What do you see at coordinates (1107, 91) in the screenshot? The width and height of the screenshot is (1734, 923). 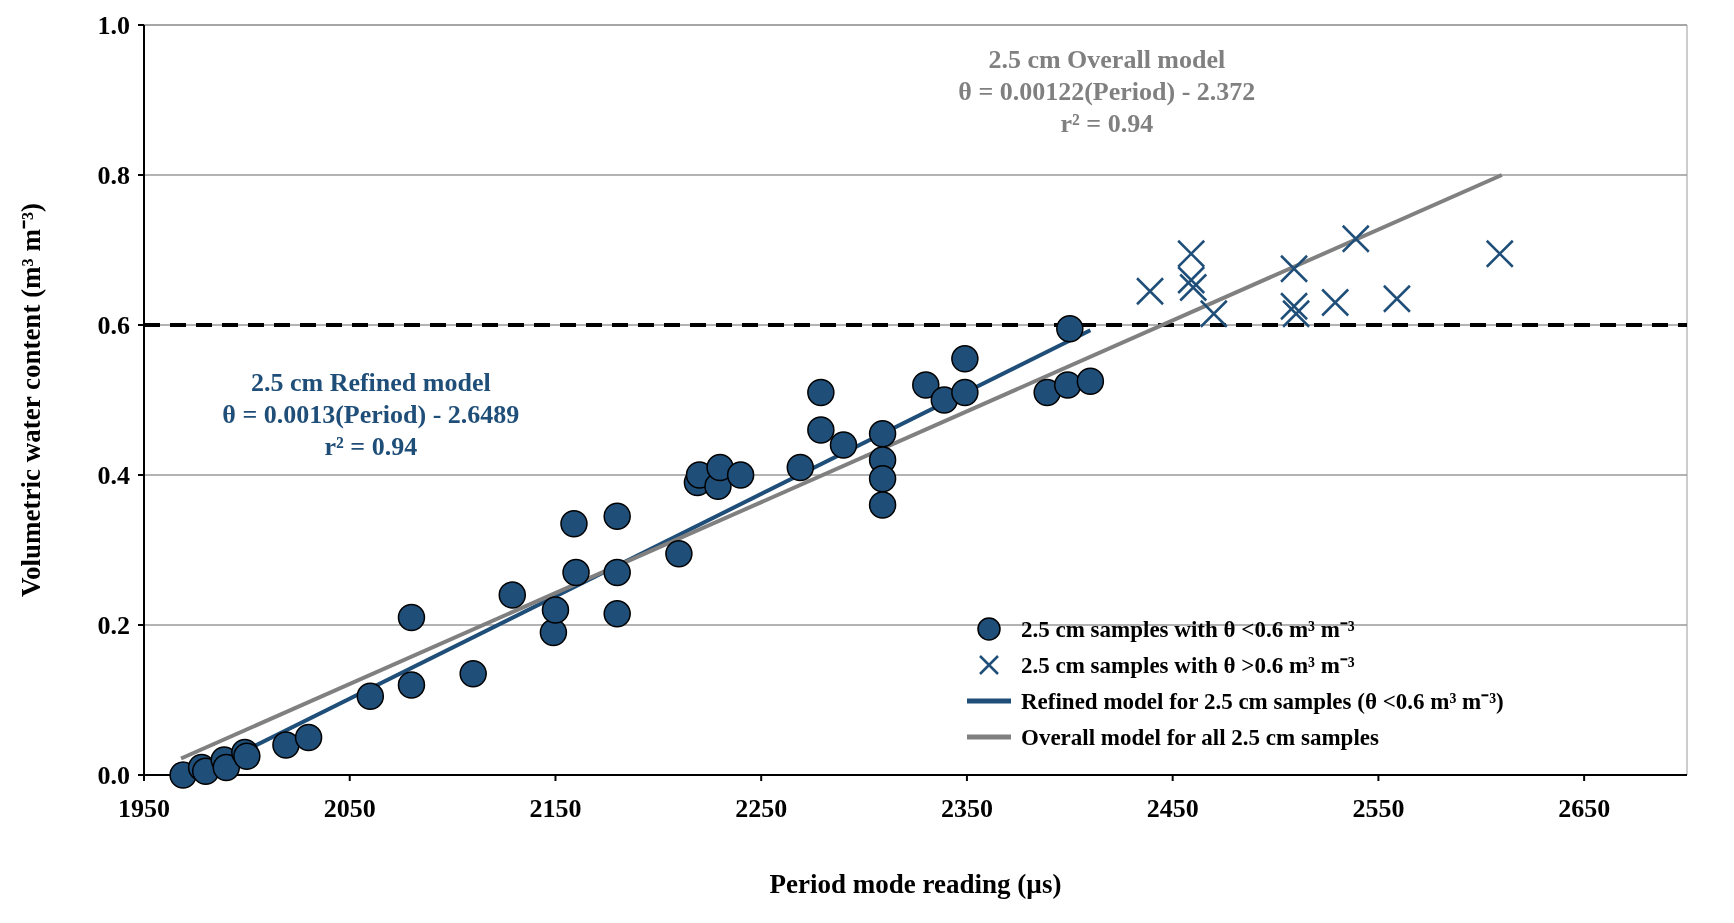 I see `annotation: 2.5 cm Overall model θ = 0.00122(Period) - 2.372 r² = 0.94` at bounding box center [1107, 91].